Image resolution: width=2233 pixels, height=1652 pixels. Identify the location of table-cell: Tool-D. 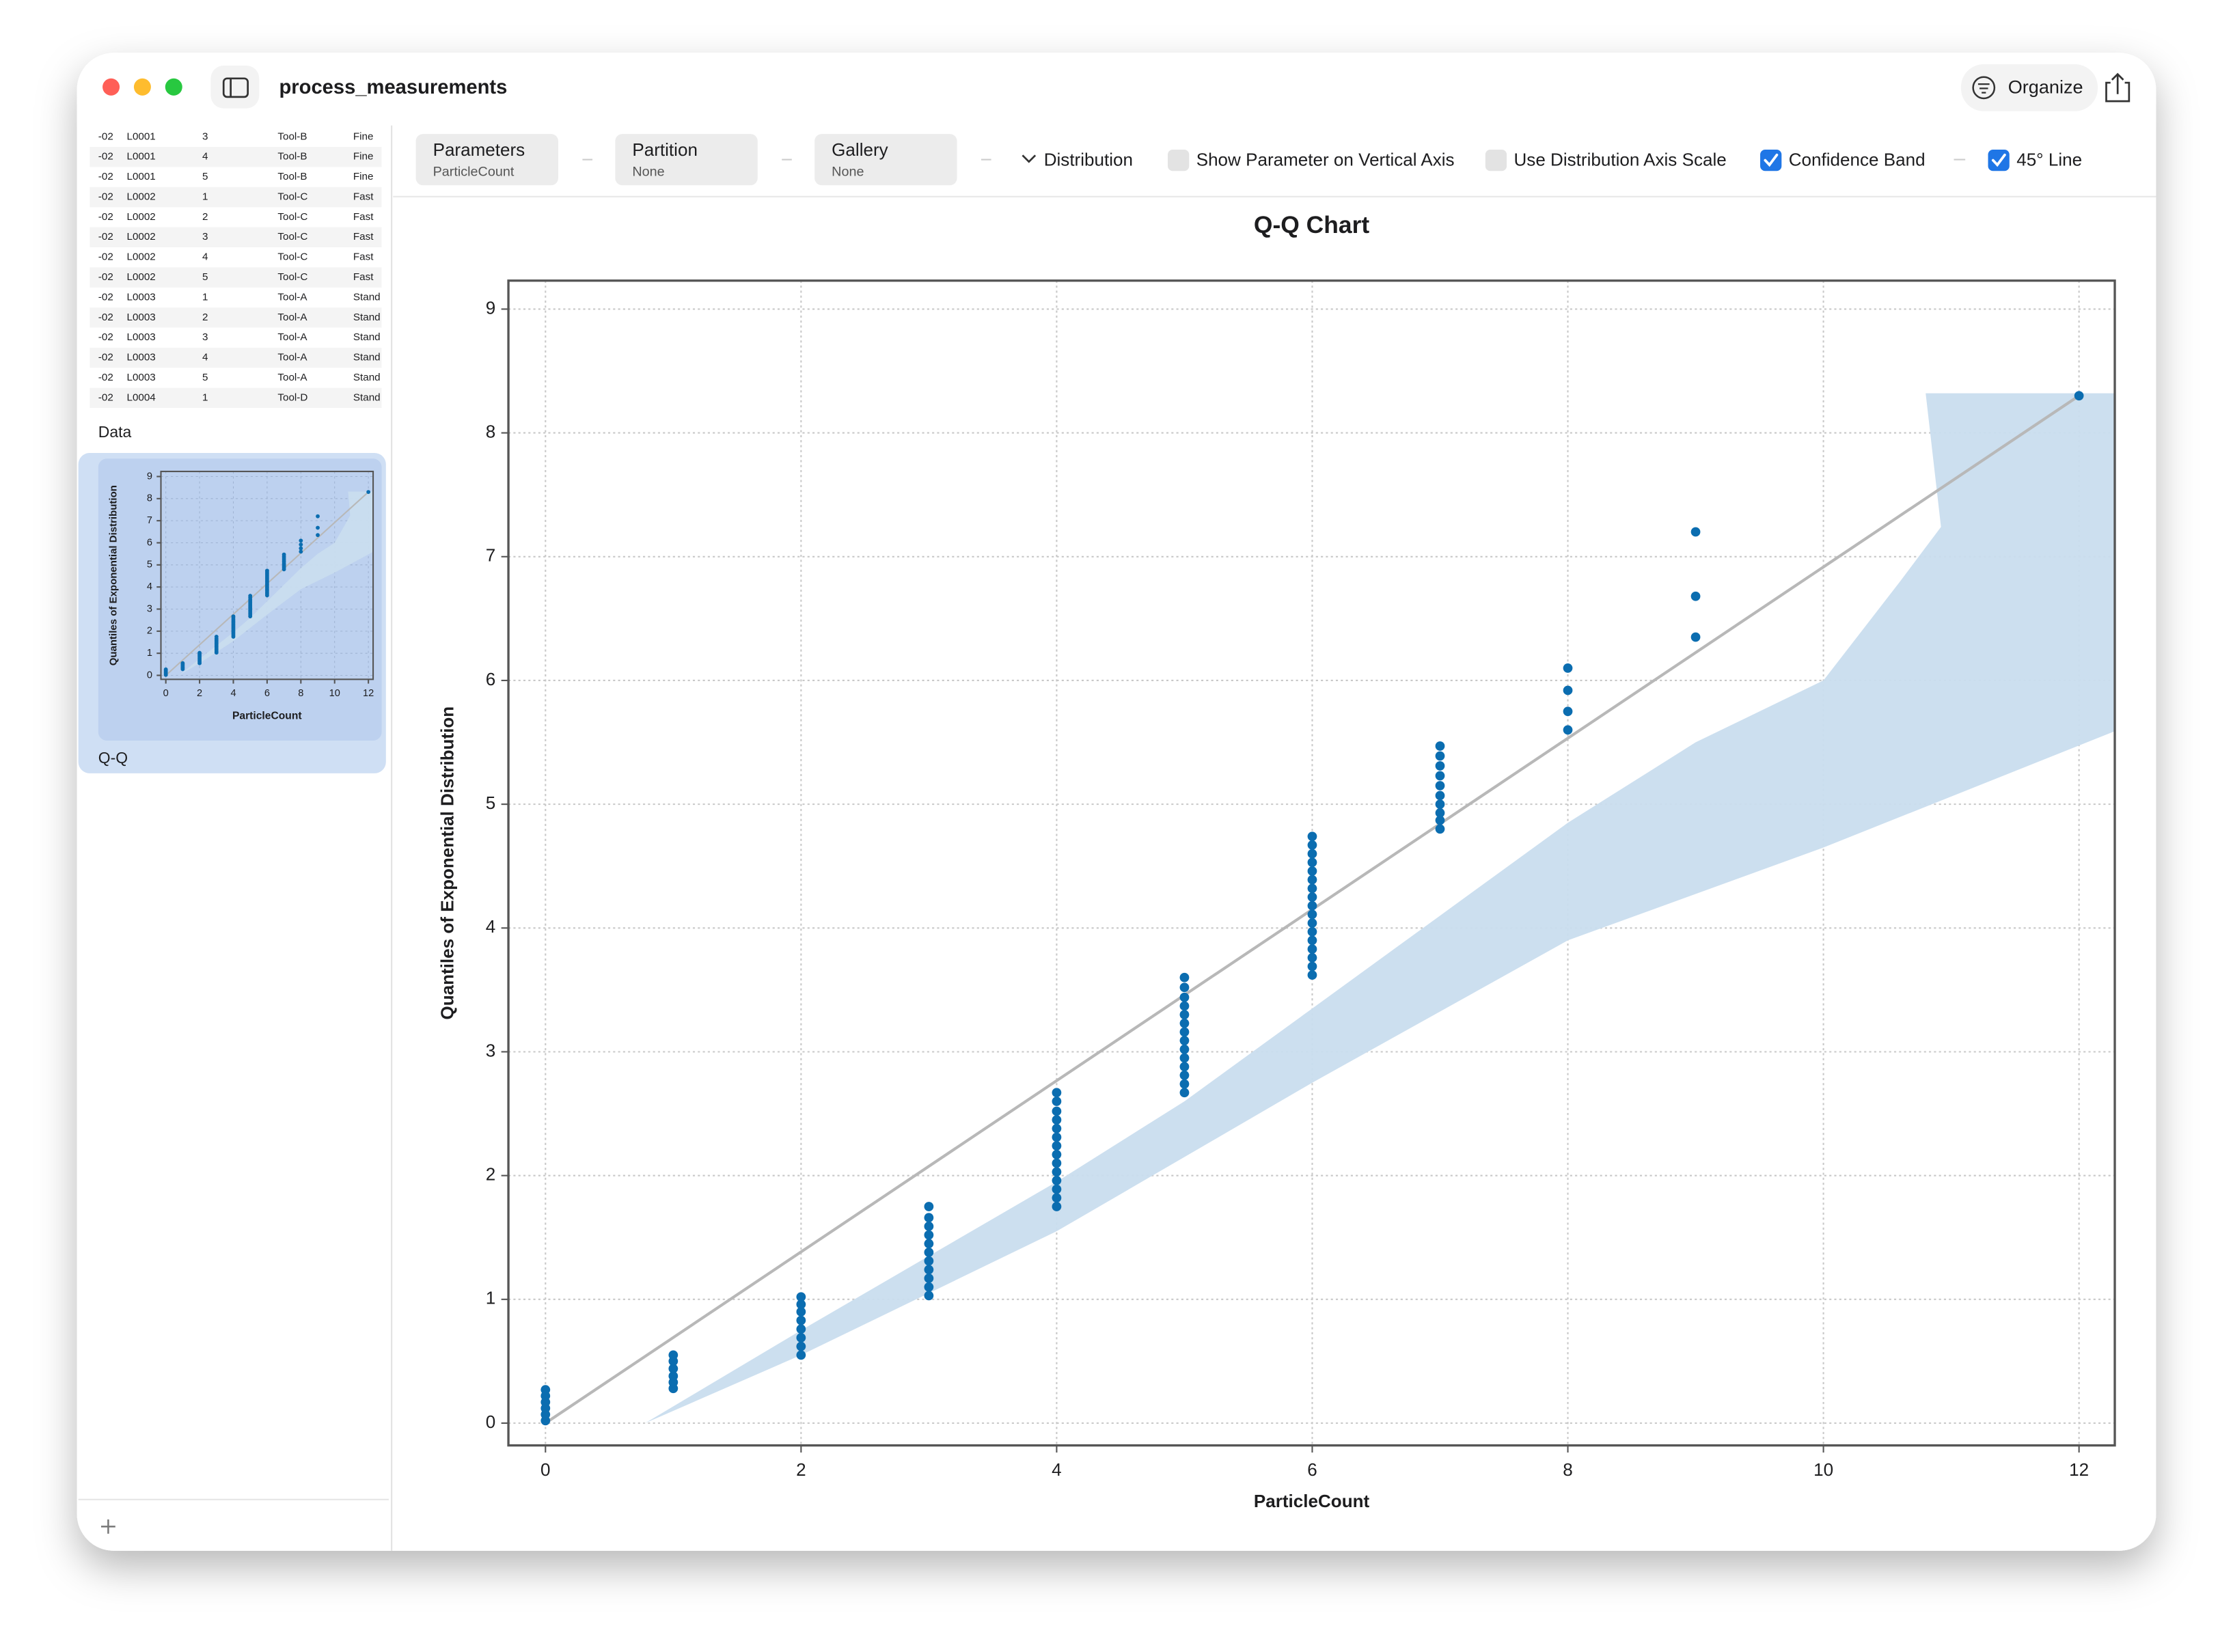
(292, 397).